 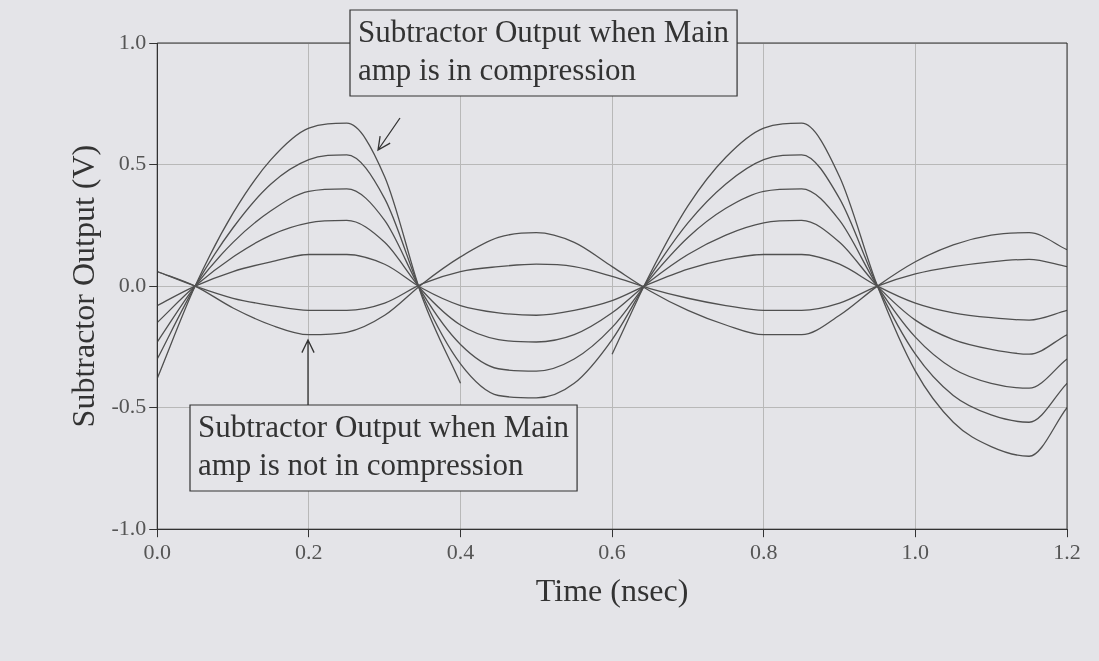 What do you see at coordinates (460, 552) in the screenshot?
I see `x-tick-label: 0.4` at bounding box center [460, 552].